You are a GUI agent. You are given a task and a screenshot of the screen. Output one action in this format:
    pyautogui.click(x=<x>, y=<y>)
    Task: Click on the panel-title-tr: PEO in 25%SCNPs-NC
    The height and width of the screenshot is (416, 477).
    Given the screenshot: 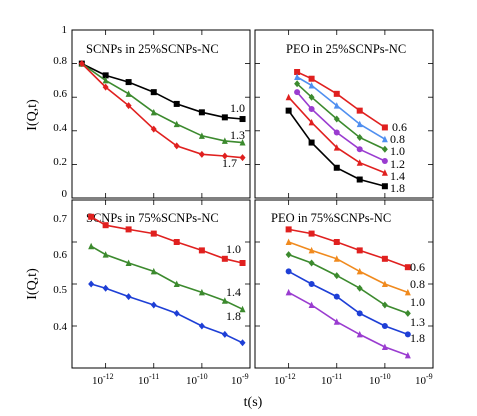 What is the action you would take?
    pyautogui.click(x=346, y=49)
    